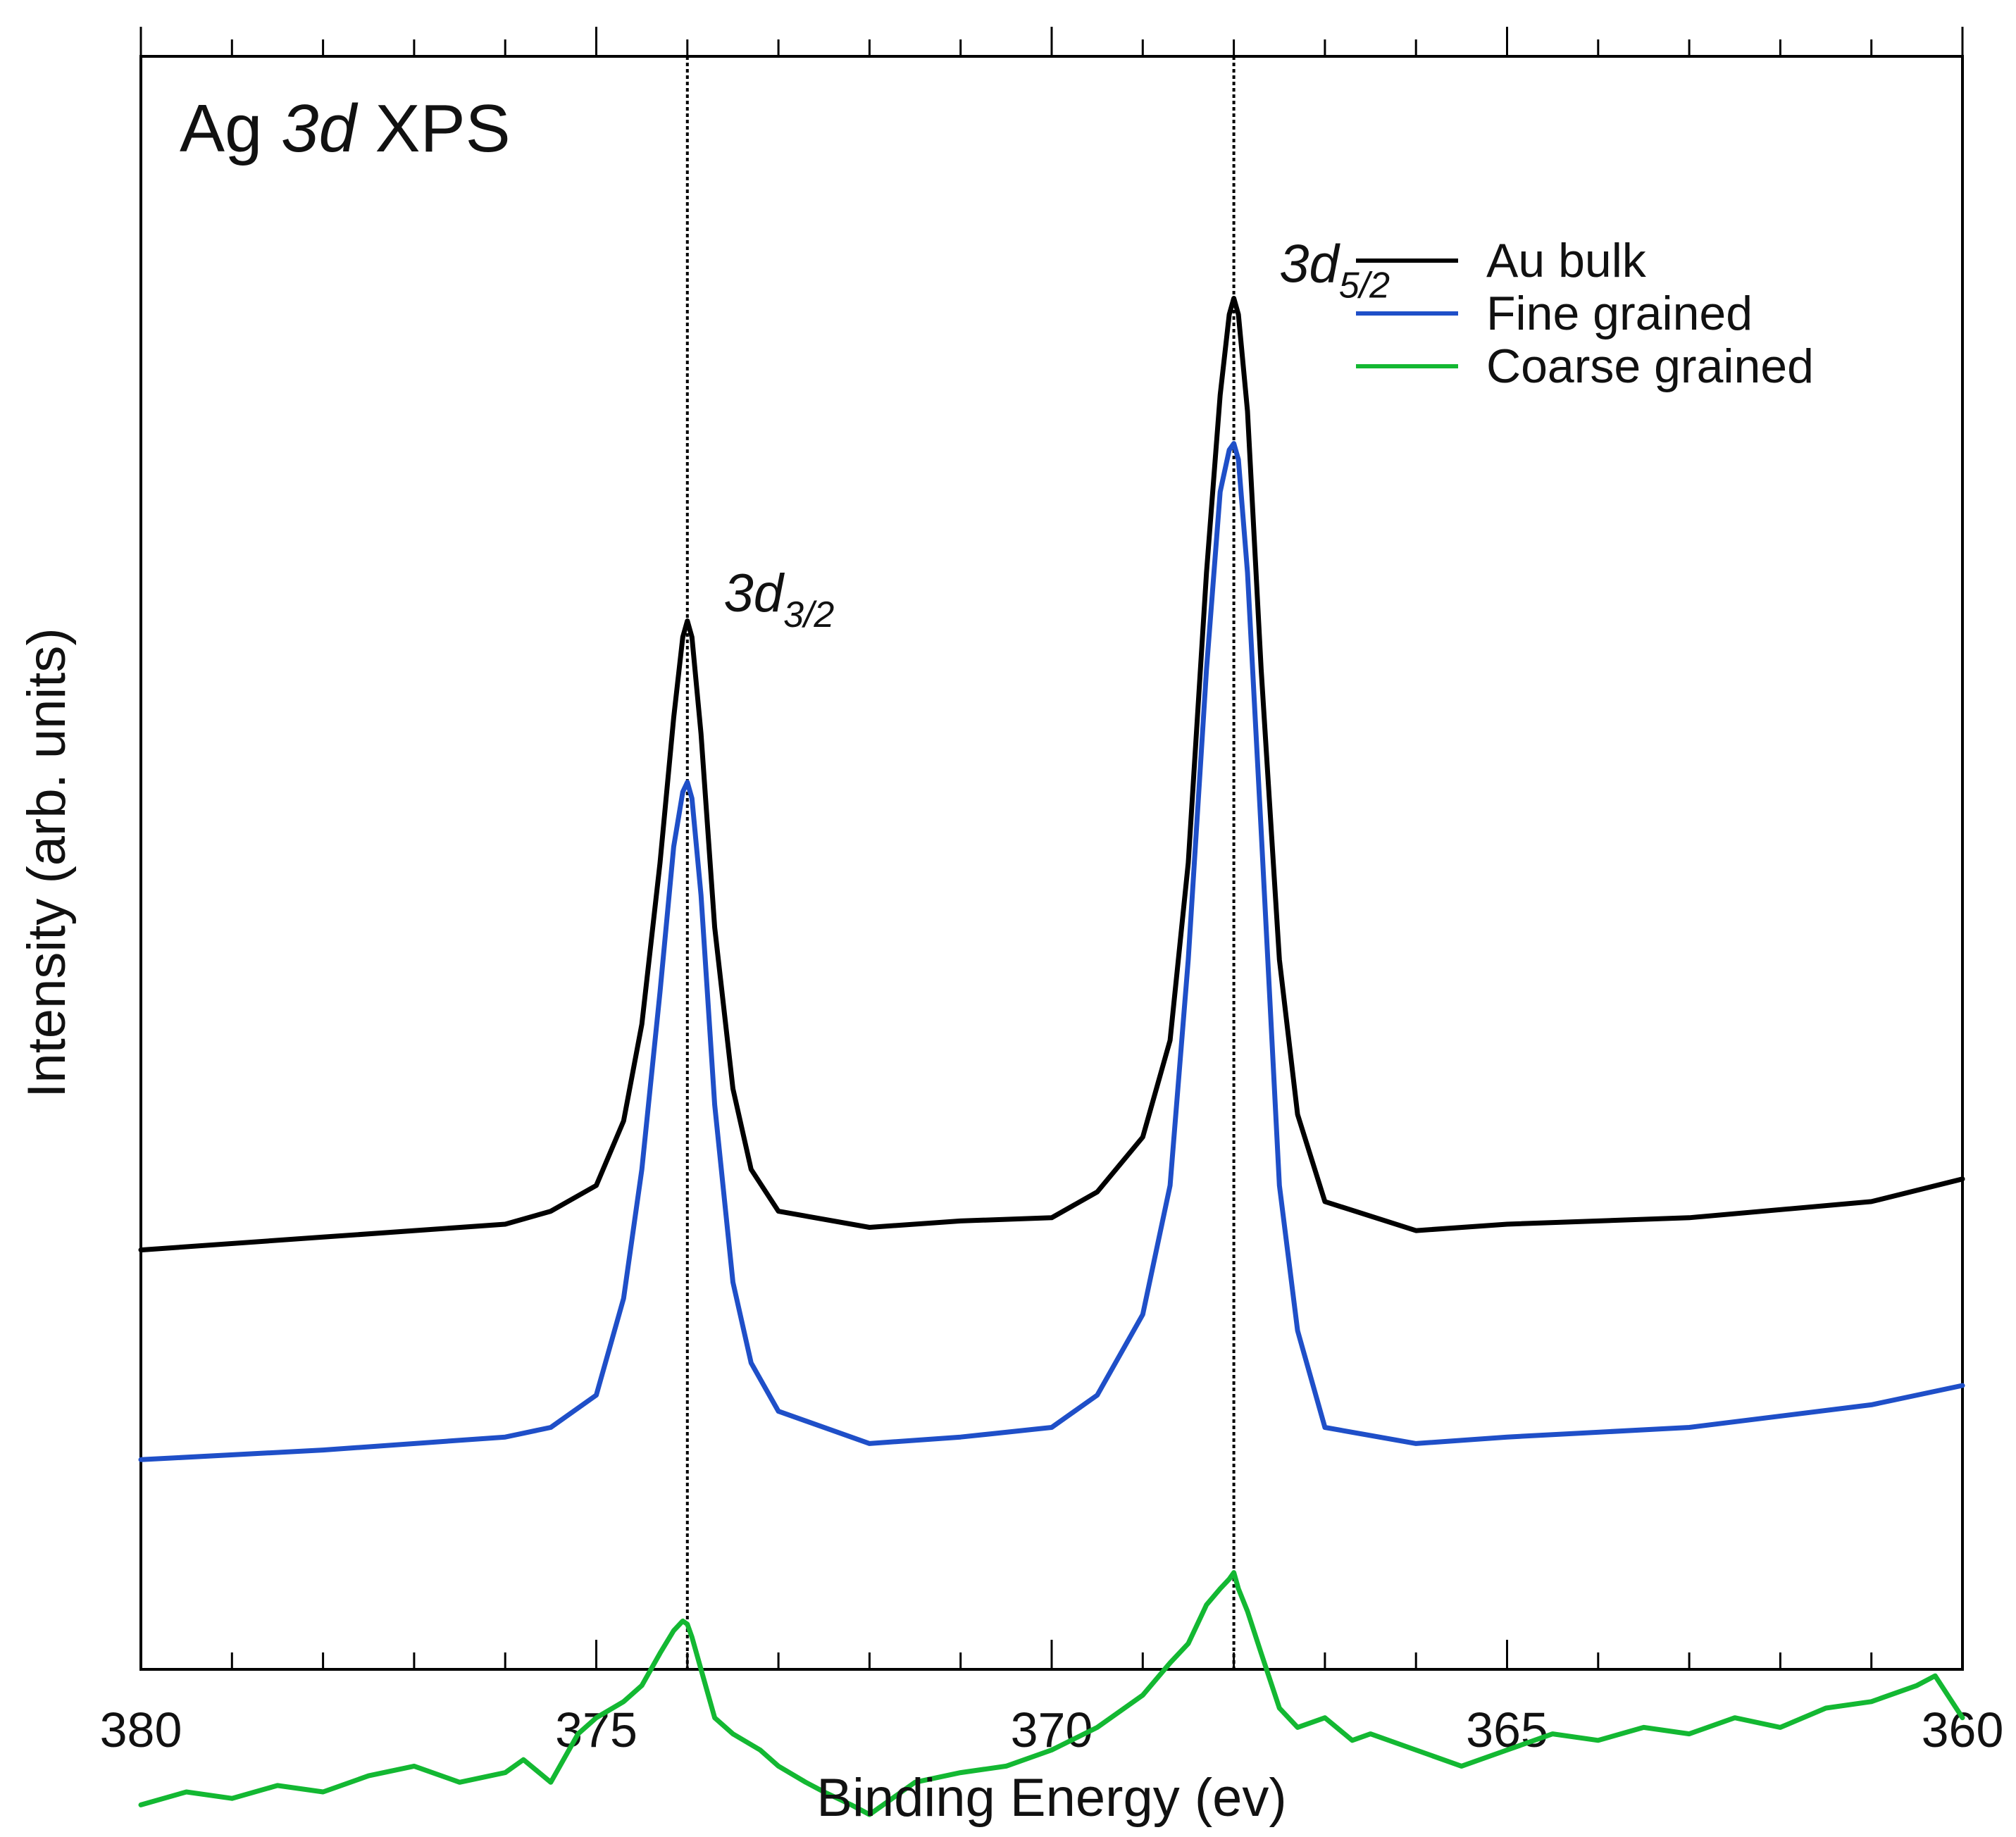  What do you see at coordinates (433, 128) in the screenshot?
I see `chart-title-suffix: XPS` at bounding box center [433, 128].